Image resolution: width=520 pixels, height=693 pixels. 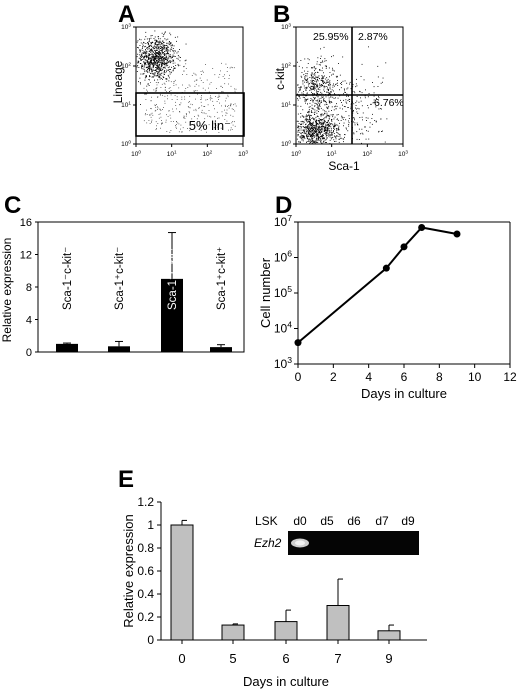 What do you see at coordinates (266, 521) in the screenshot?
I see `gel-header: LSK` at bounding box center [266, 521].